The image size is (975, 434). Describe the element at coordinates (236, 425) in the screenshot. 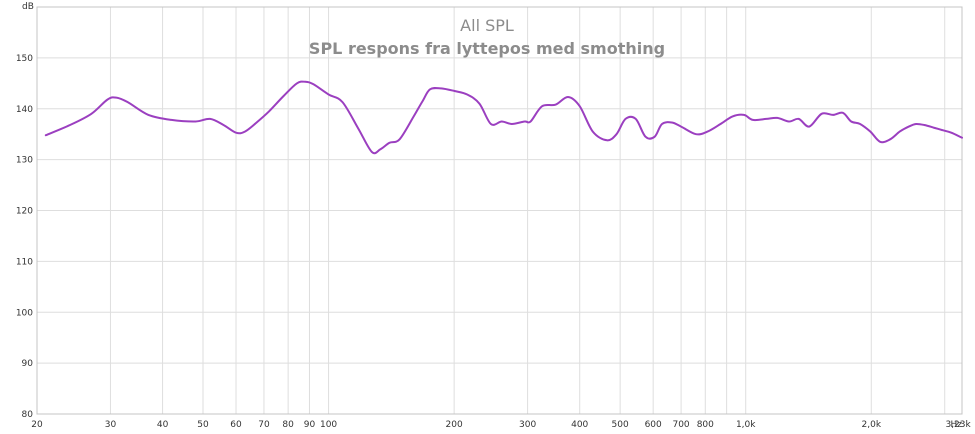

I see `x-tick-label: 60` at that location.